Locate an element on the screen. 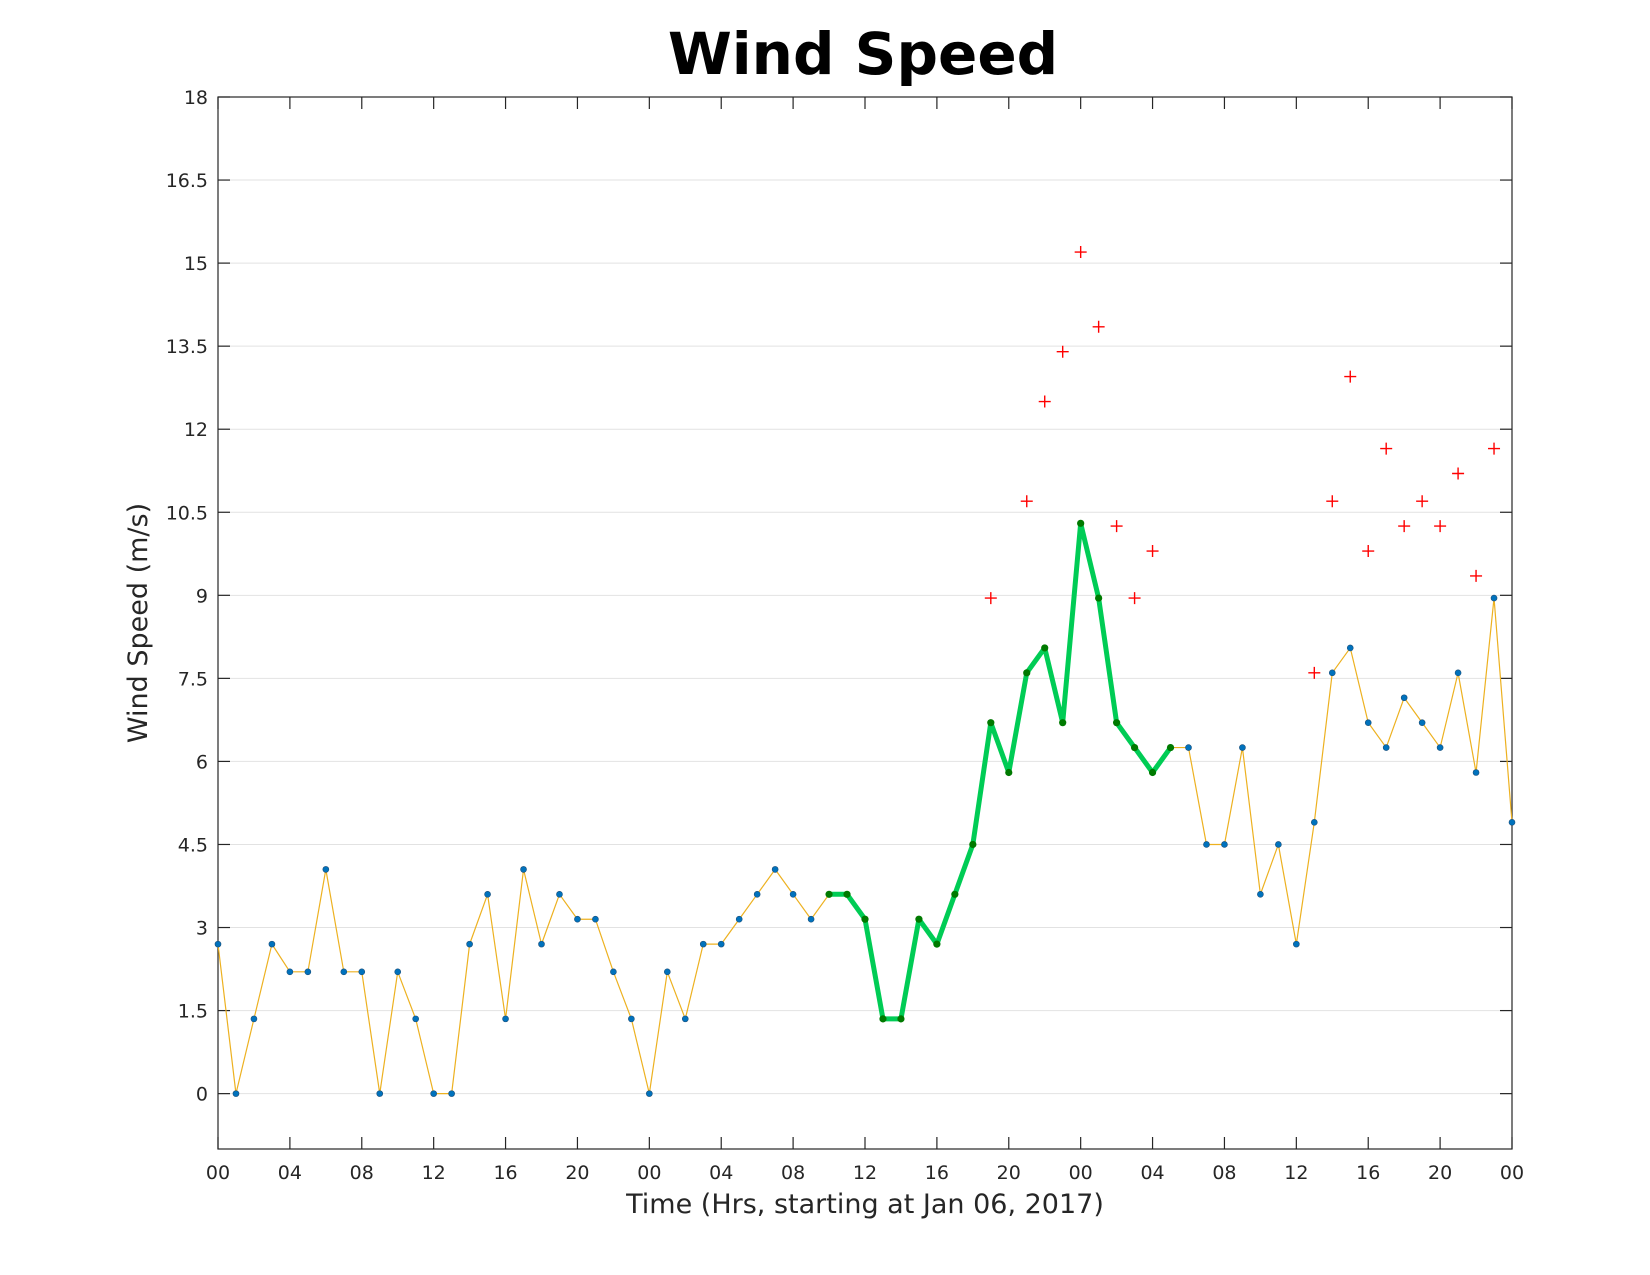  y-tick-label: 1.5 is located at coordinates (193, 1012).